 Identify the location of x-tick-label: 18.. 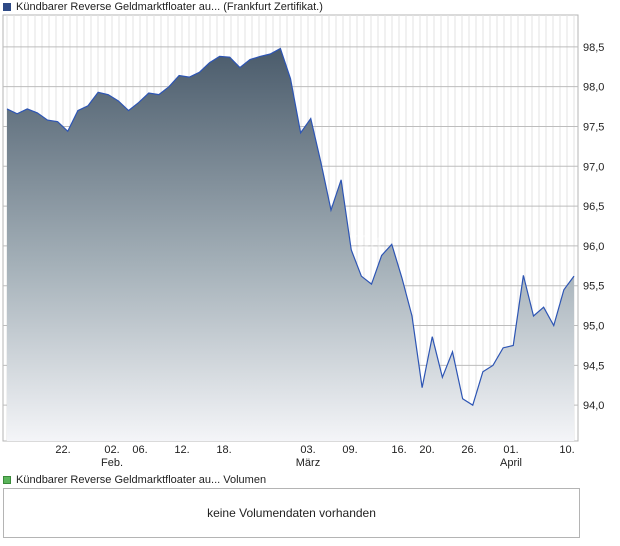
(223, 450).